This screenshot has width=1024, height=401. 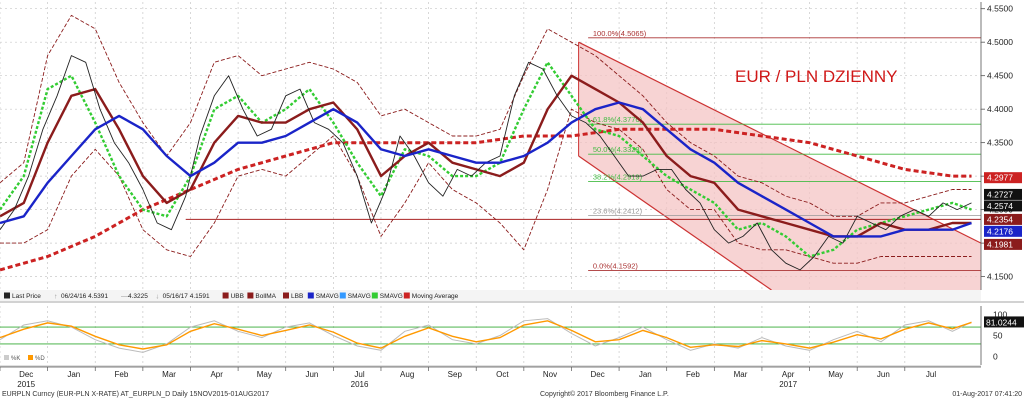 What do you see at coordinates (124, 297) in the screenshot?
I see `legend-marker: —` at bounding box center [124, 297].